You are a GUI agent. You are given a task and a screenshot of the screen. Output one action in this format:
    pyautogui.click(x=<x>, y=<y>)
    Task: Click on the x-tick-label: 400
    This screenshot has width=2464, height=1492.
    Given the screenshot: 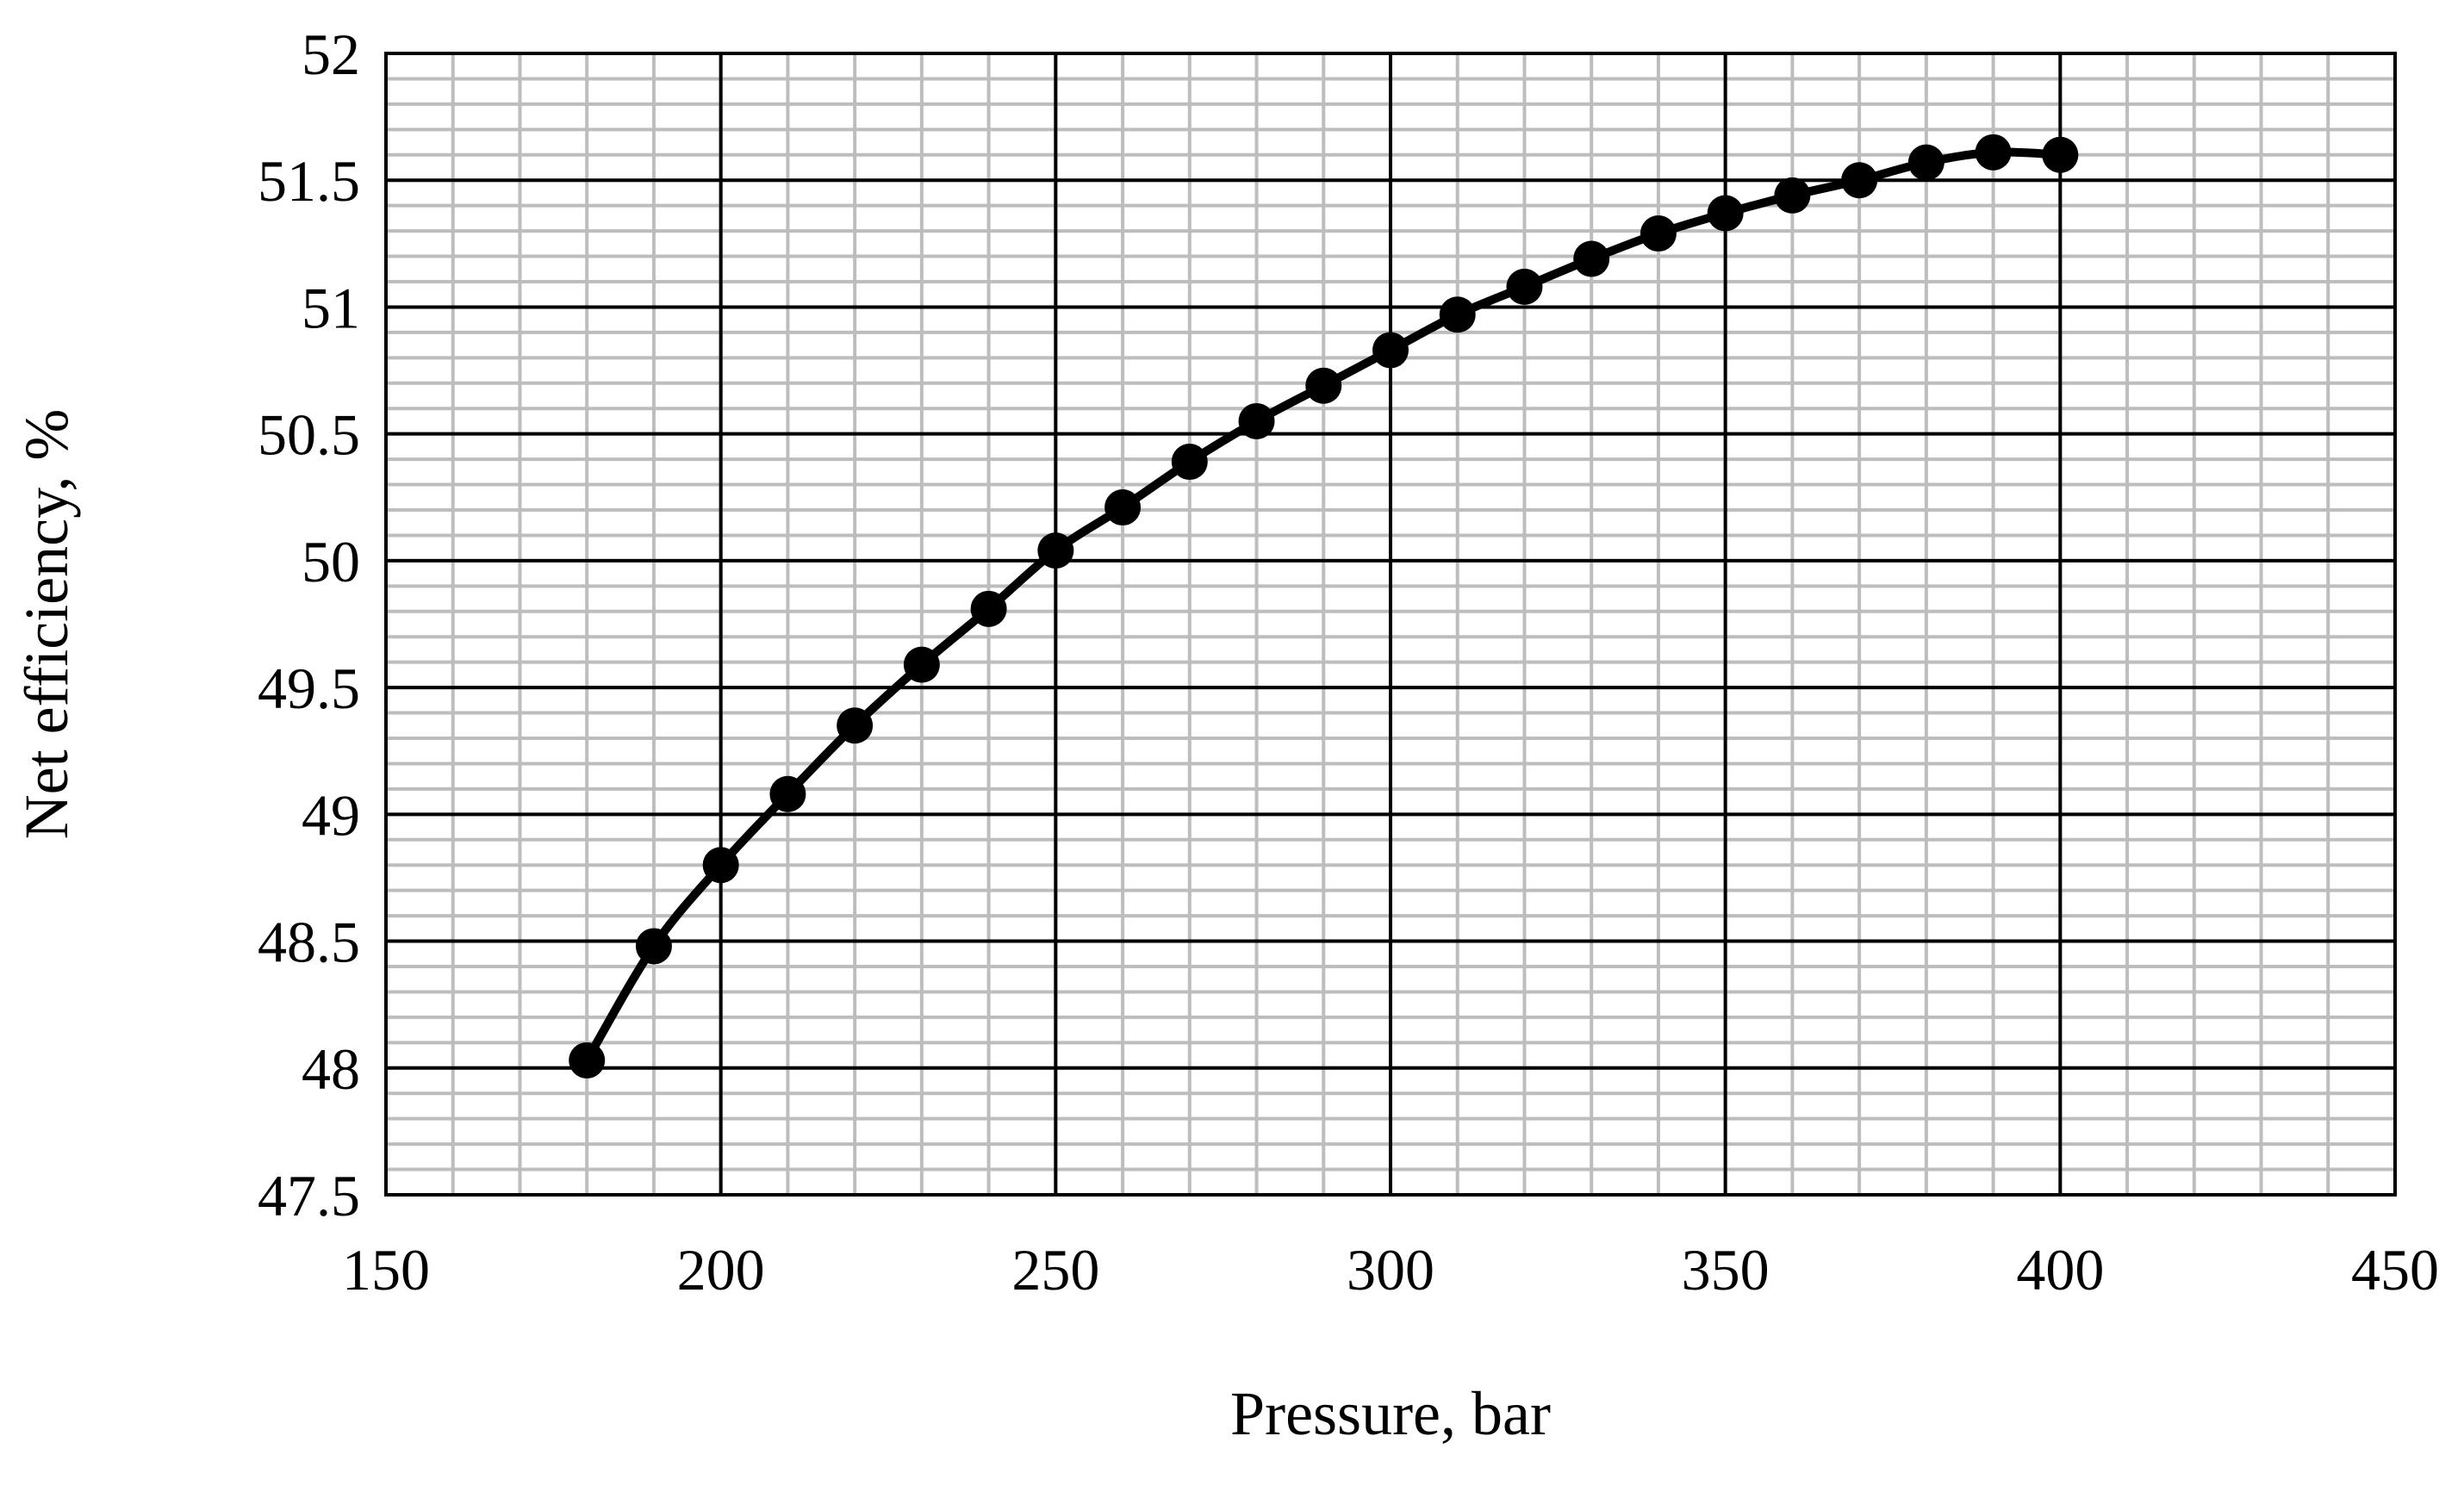 What is the action you would take?
    pyautogui.click(x=2060, y=1269)
    